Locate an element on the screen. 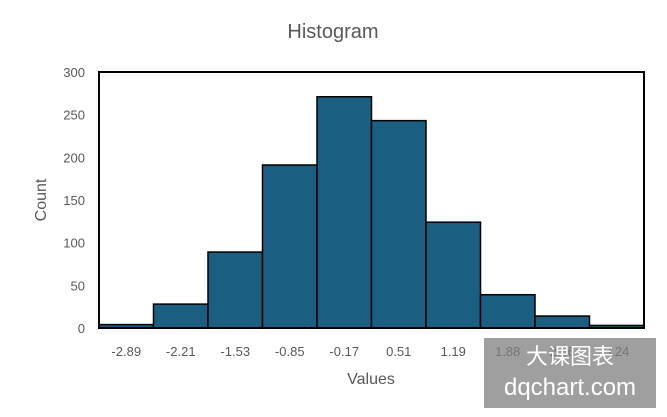 Image resolution: width=667 pixels, height=417 pixels. y-tick-label-6: 300 is located at coordinates (74, 72).